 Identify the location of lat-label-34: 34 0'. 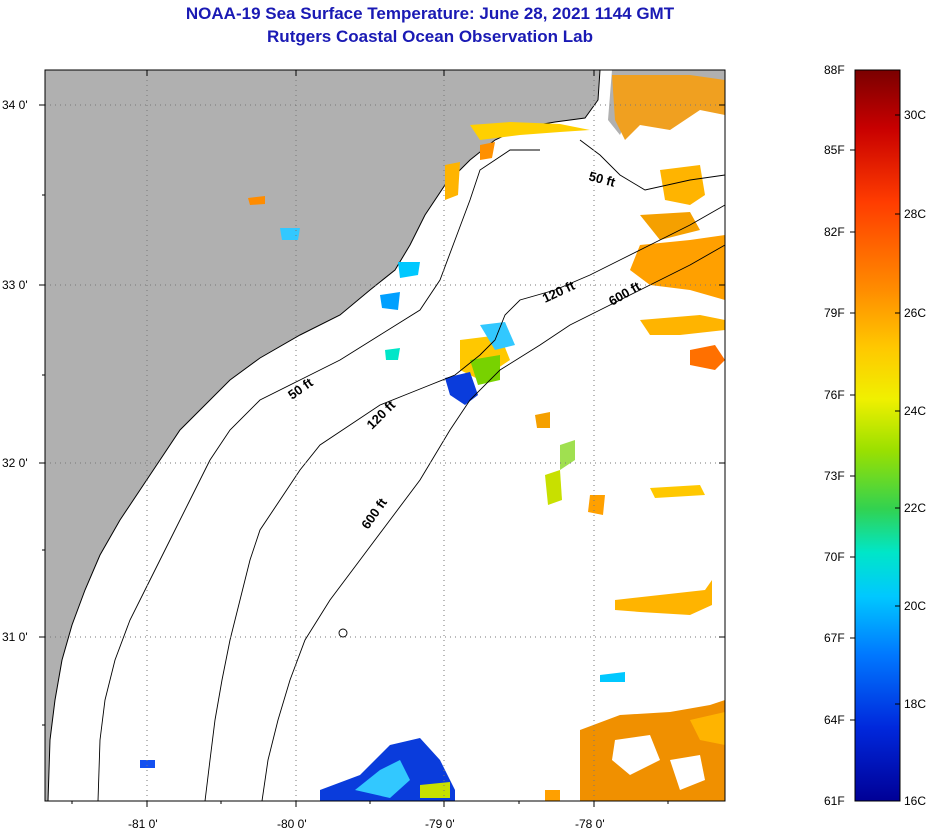
(15, 105).